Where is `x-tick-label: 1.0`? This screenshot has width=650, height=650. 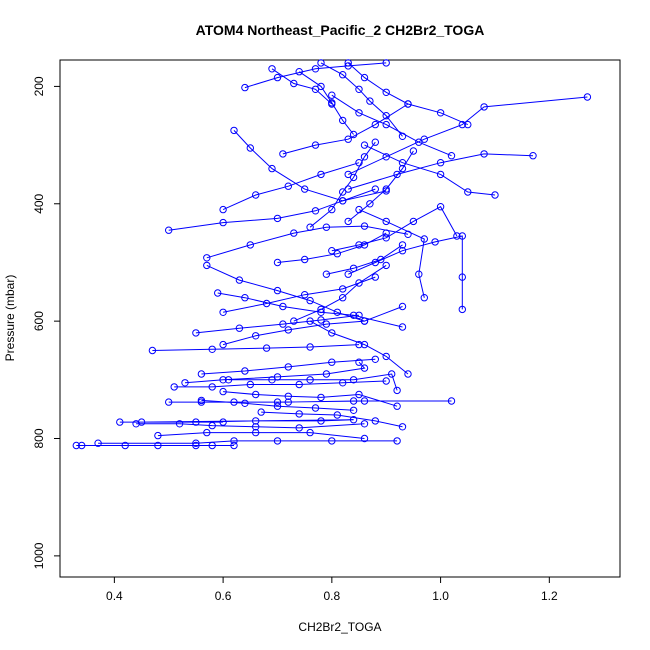
x-tick-label: 1.0 is located at coordinates (440, 596).